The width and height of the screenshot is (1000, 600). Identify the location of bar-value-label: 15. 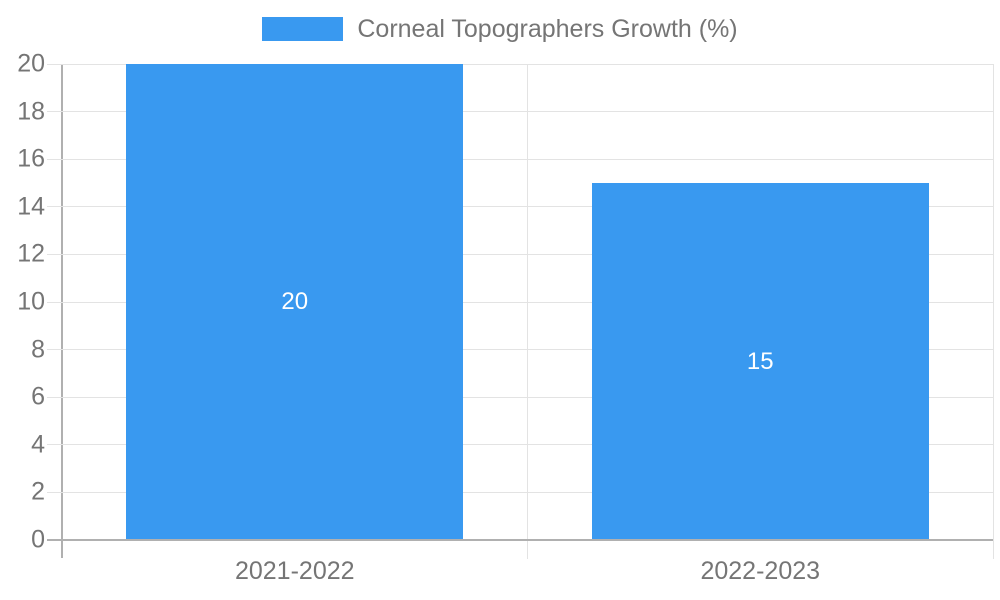
(760, 361).